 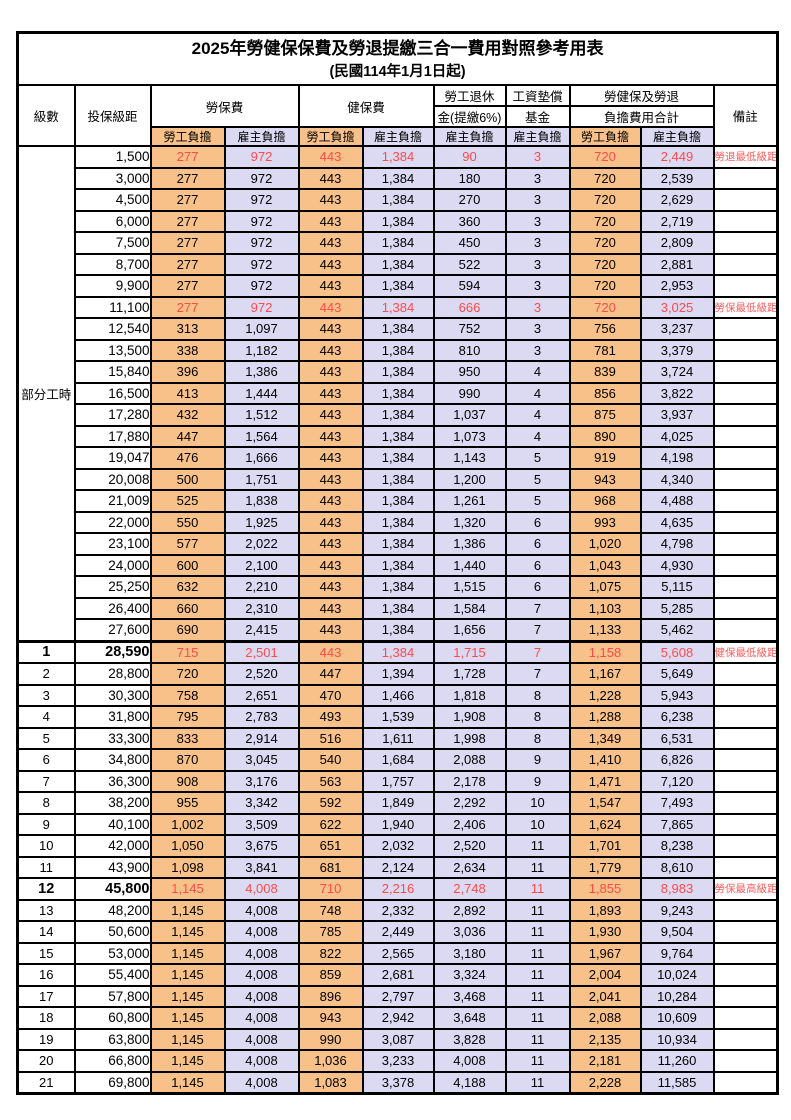 What do you see at coordinates (46, 695) in the screenshot?
I see `level-cell: 3` at bounding box center [46, 695].